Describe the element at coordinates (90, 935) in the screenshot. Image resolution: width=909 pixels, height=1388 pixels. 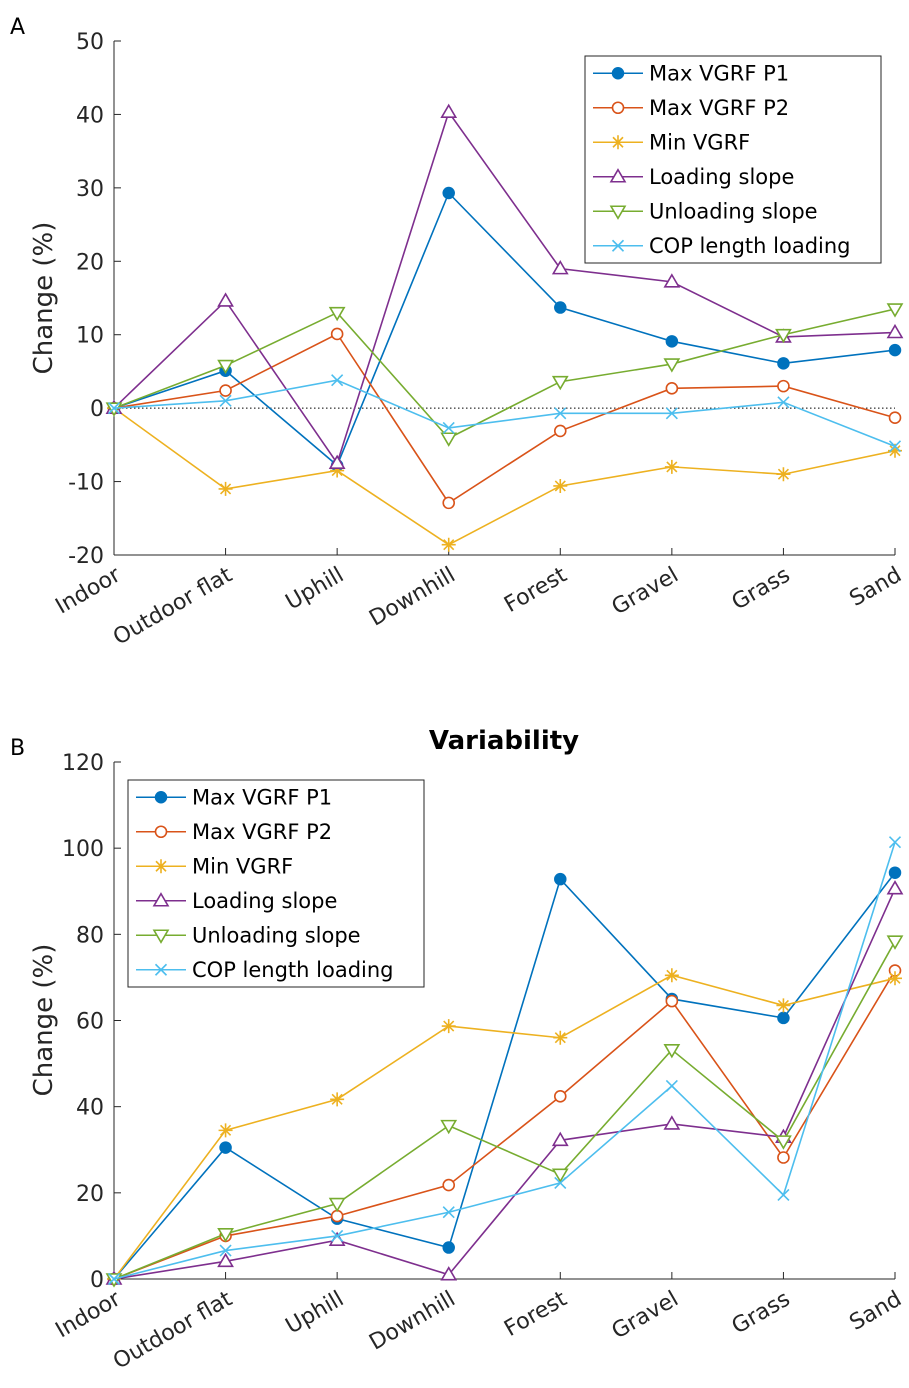
I see `y-tick-label: 80` at that location.